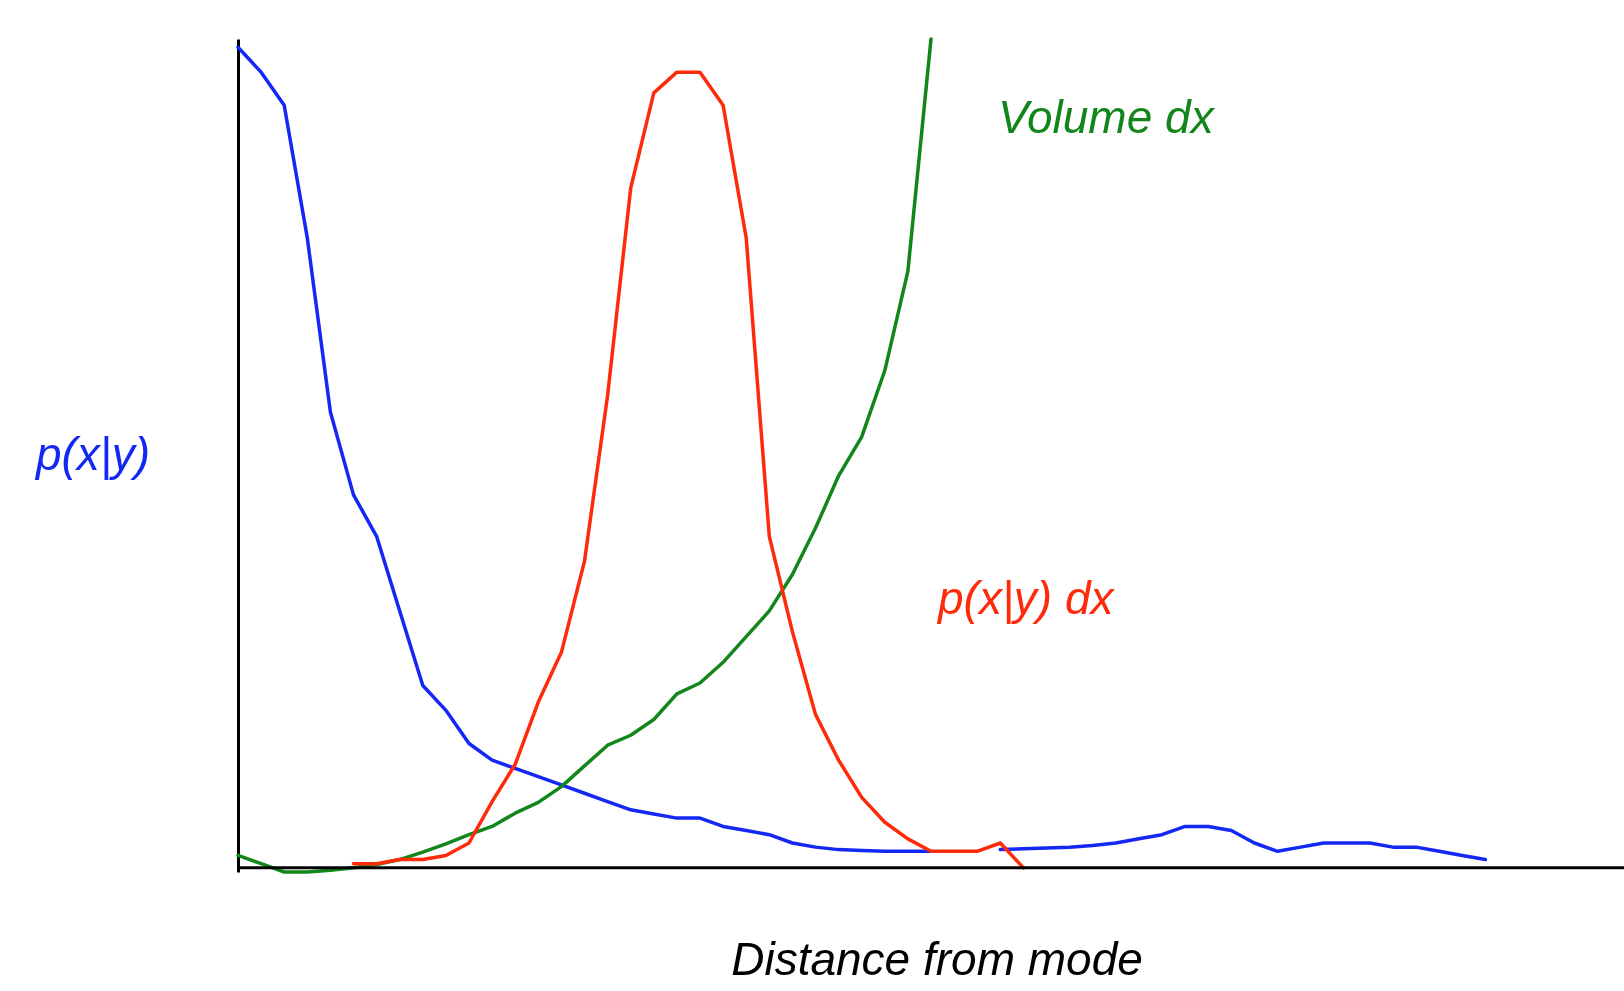 This screenshot has width=1624, height=991. I want to click on text: p(x|y), so click(92, 454).